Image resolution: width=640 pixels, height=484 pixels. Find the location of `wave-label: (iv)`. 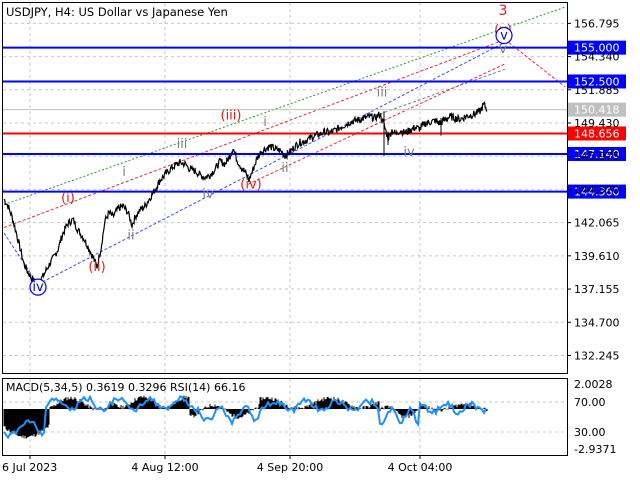

wave-label: (iv) is located at coordinates (250, 184).